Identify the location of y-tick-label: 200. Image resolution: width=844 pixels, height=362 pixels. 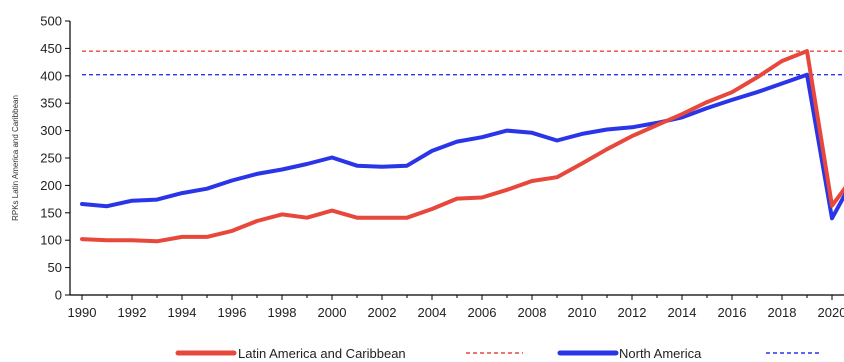
(51, 185).